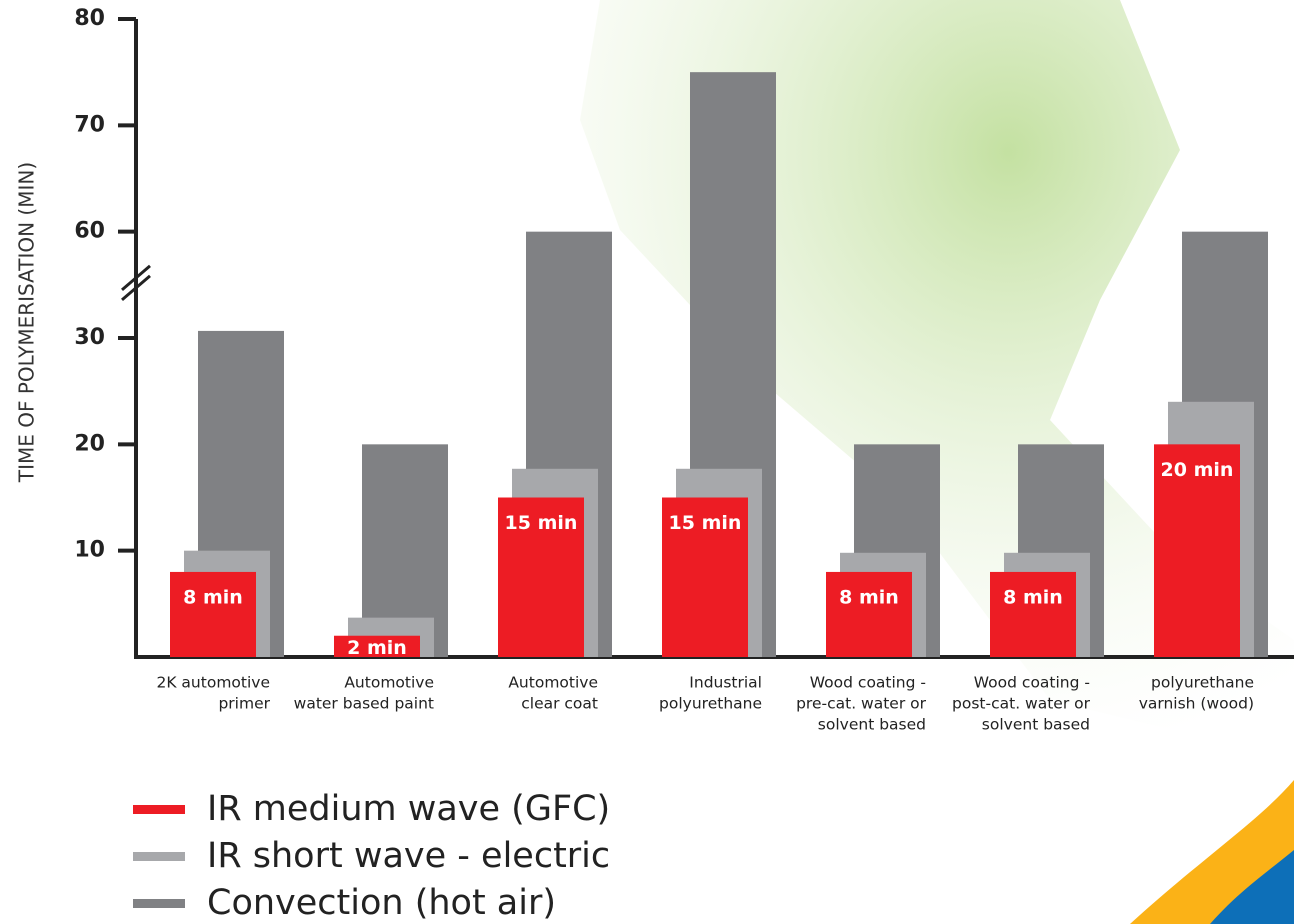  Describe the element at coordinates (27, 322) in the screenshot. I see `y-axis-label: TIME OF POLYMERISATION (MIN)` at that location.